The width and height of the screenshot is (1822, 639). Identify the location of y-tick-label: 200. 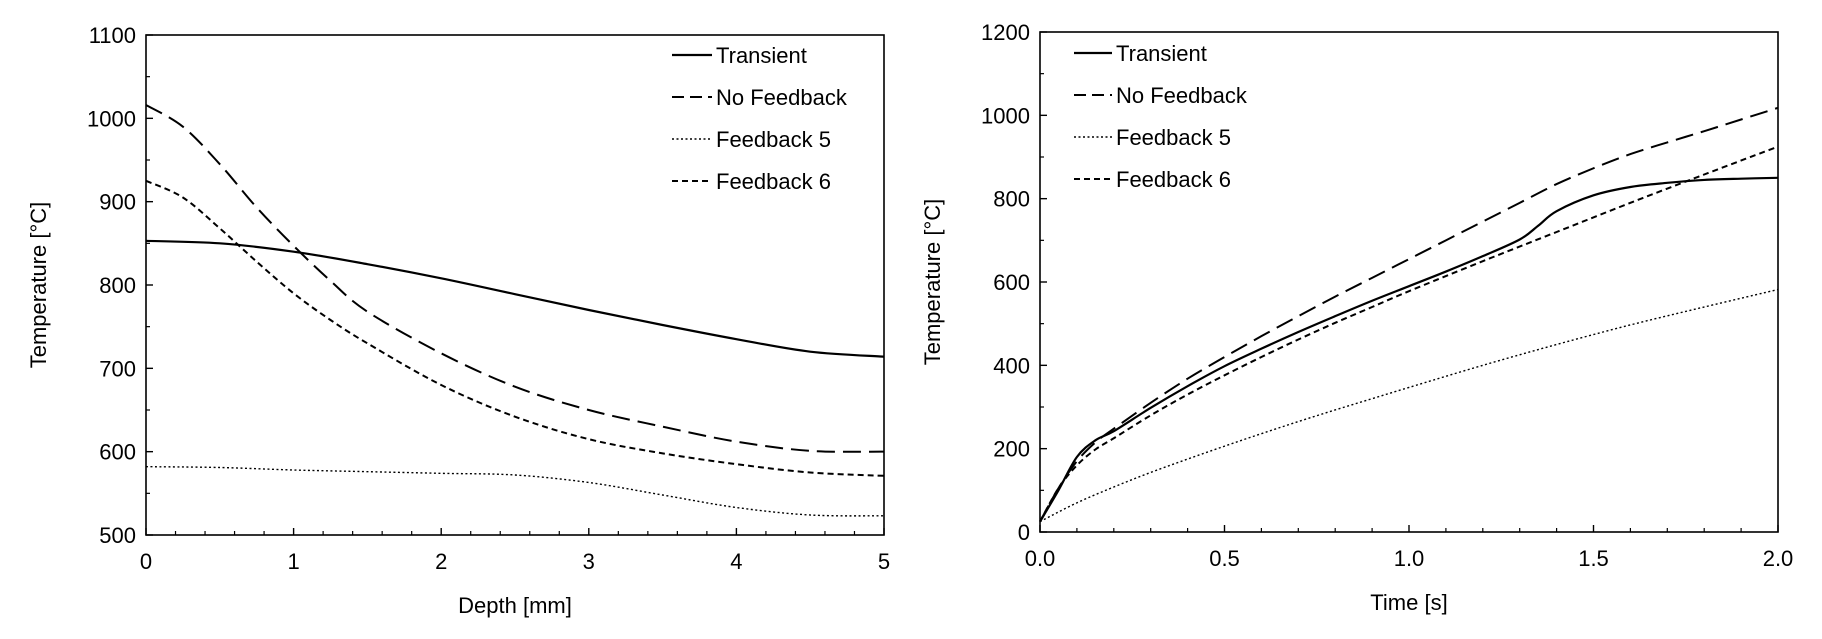
(1011, 449).